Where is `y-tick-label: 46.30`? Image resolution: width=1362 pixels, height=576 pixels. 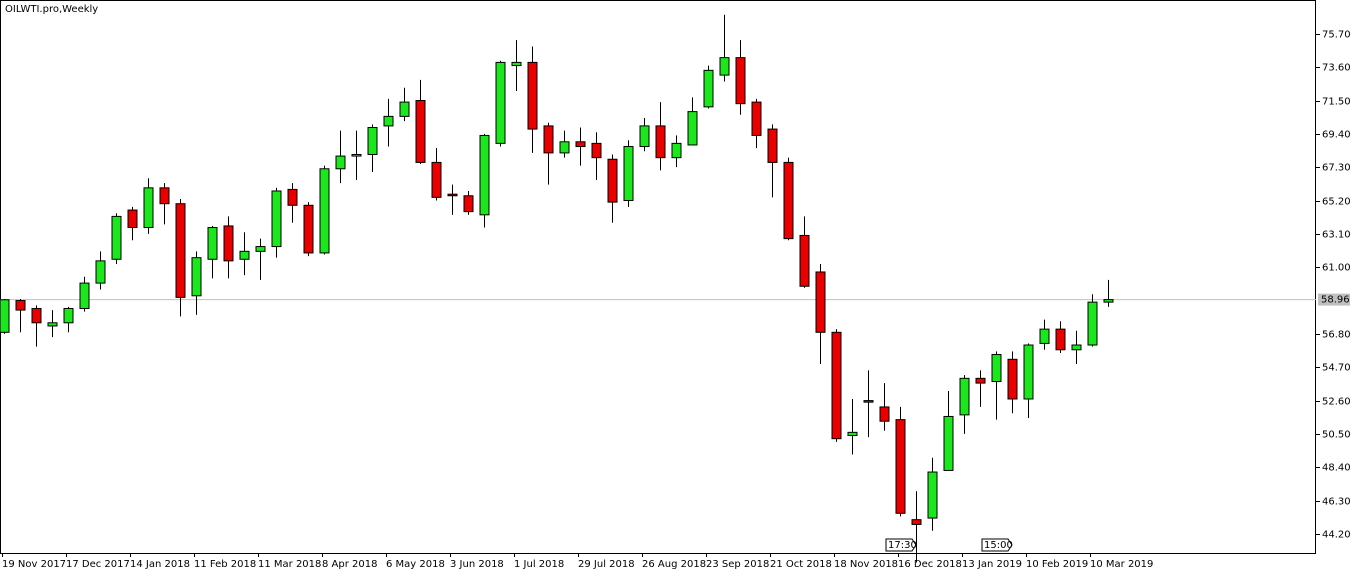 y-tick-label: 46.30 is located at coordinates (1336, 502).